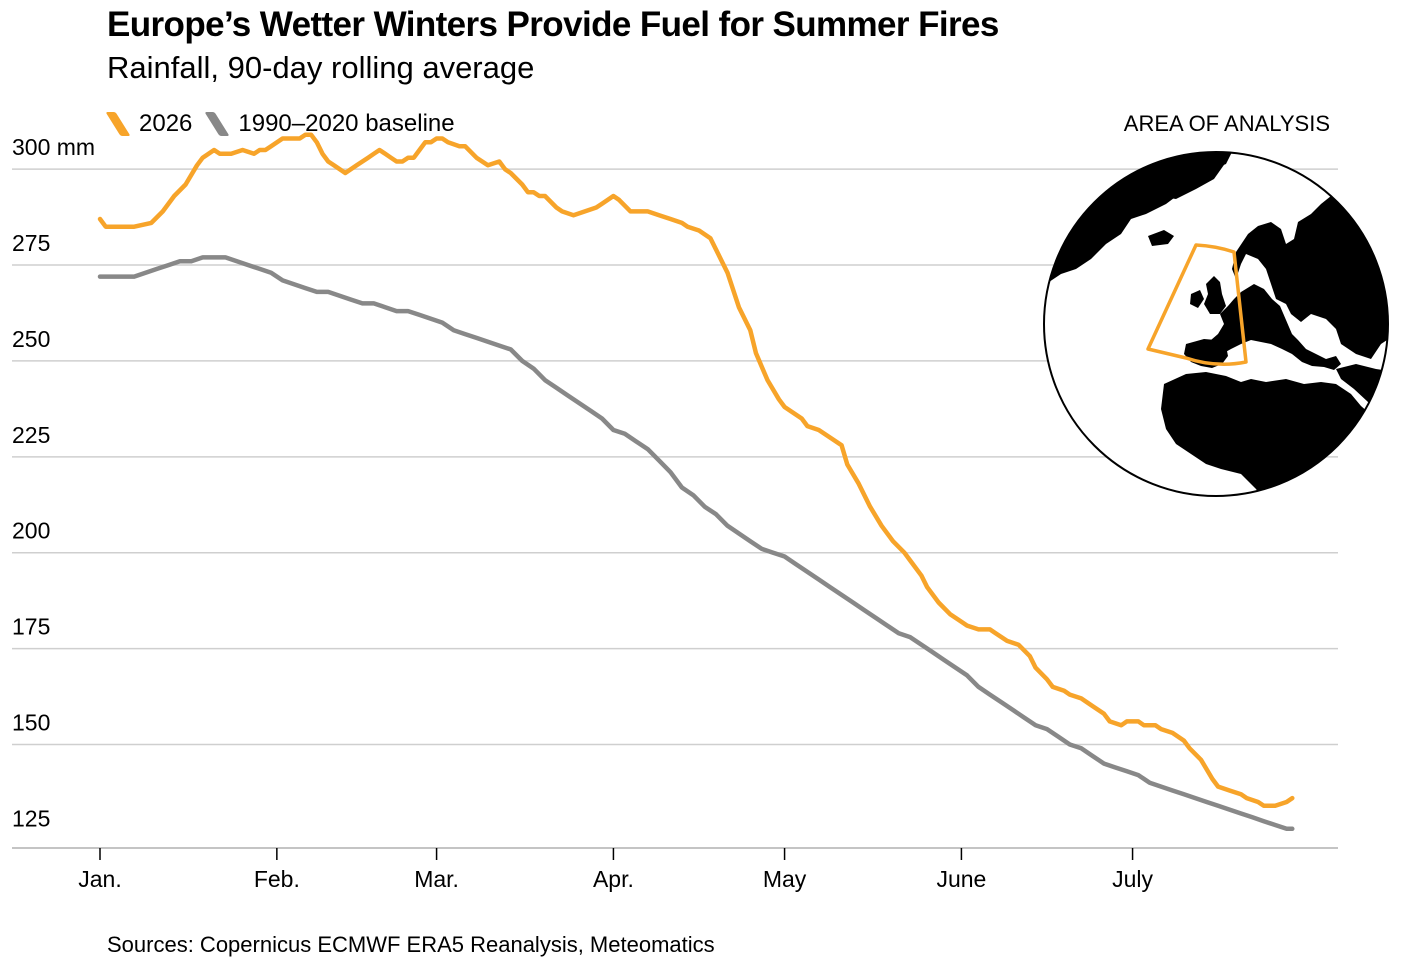 The image size is (1412, 962). I want to click on x-tick-label: June, so click(961, 879).